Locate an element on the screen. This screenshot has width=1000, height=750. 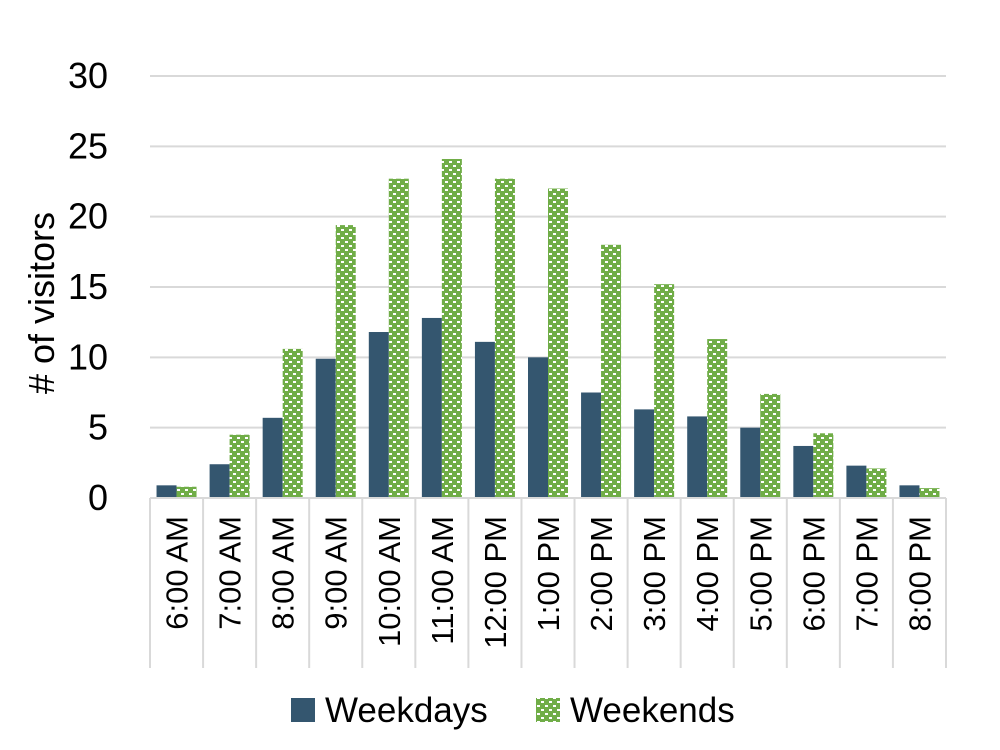
legend-label-weekdays: Weekdays is located at coordinates (406, 710).